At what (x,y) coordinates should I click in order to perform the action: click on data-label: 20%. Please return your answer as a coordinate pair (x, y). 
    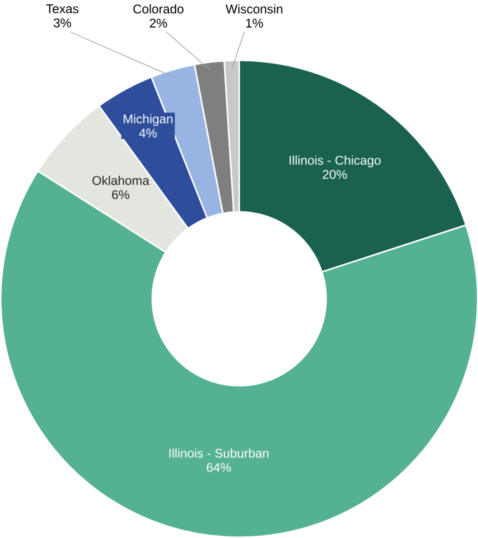
    Looking at the image, I should click on (334, 174).